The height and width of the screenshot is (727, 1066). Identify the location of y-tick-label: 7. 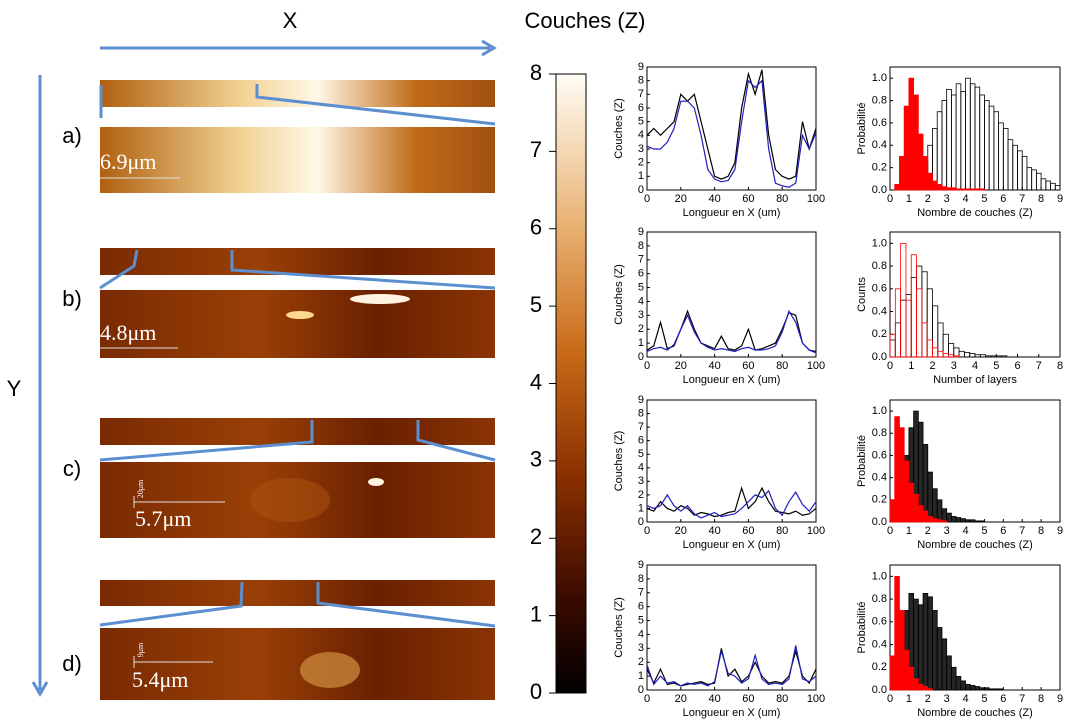
(641, 427).